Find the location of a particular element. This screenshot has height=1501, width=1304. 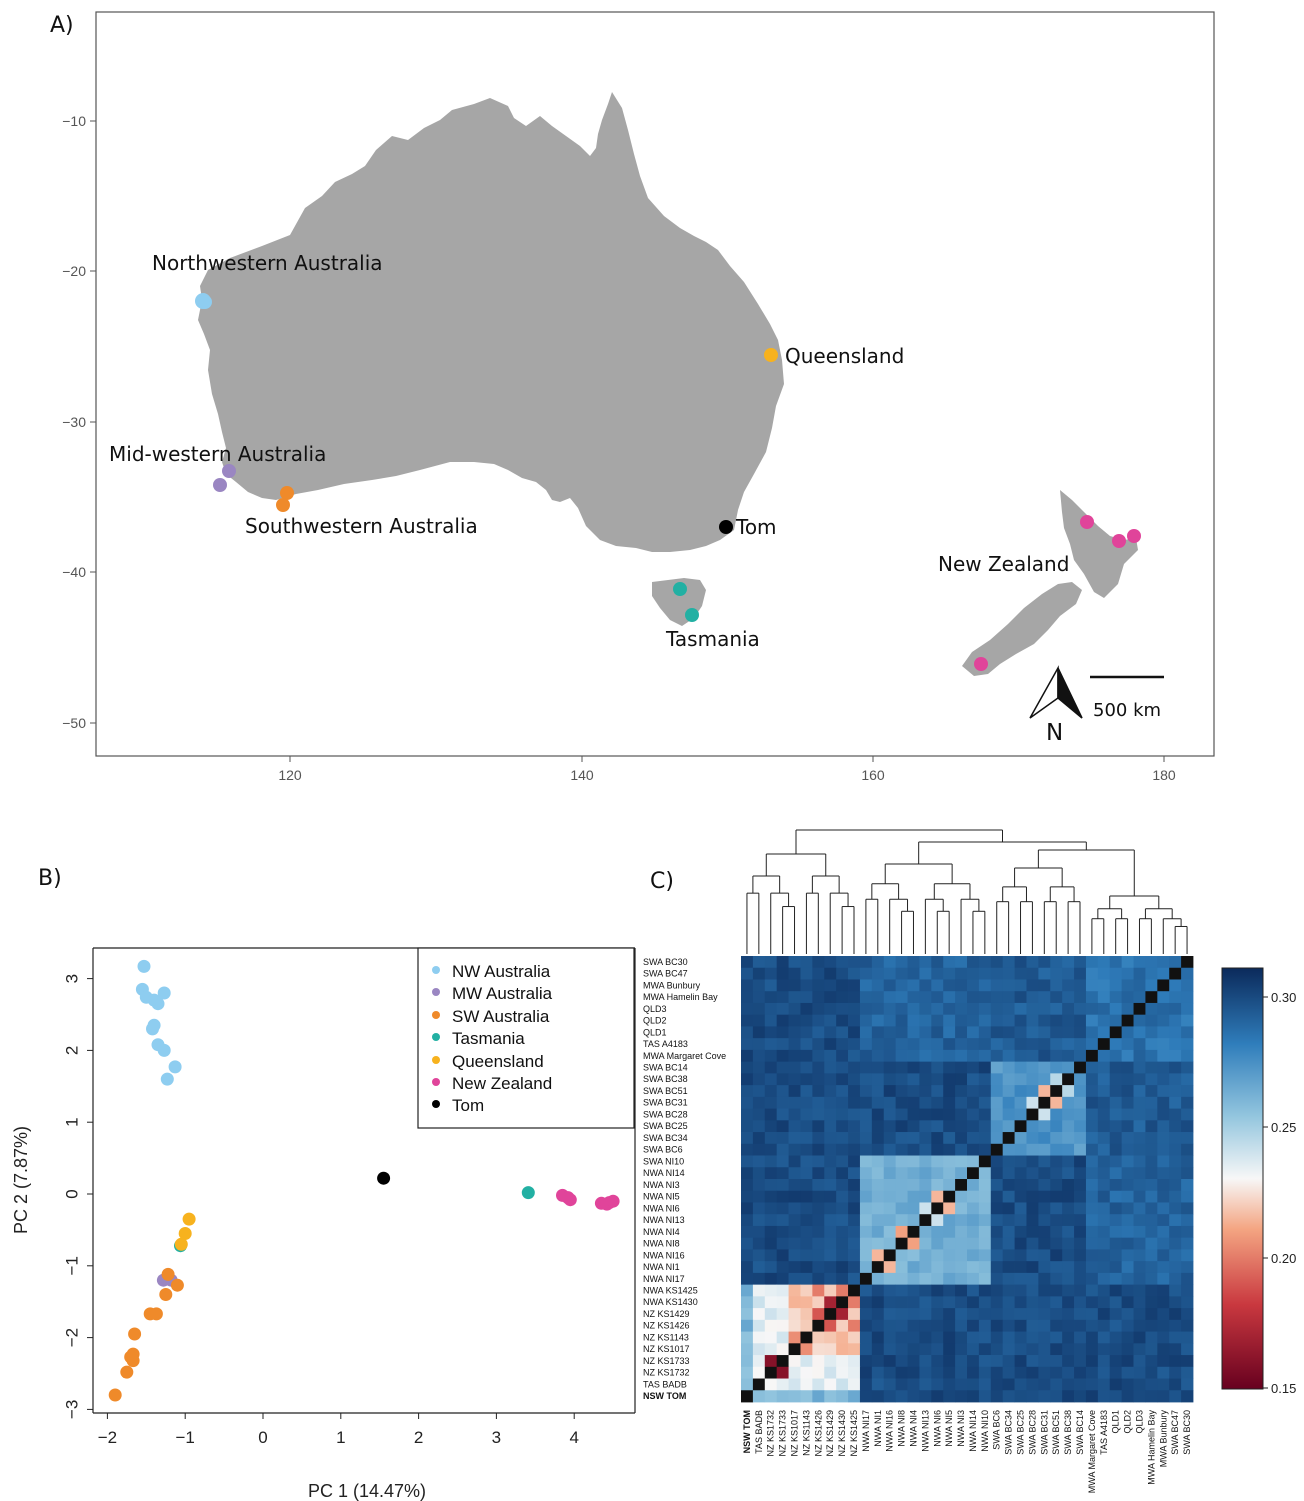

heatmap-row-label: NZ KS1426 is located at coordinates (666, 1326).